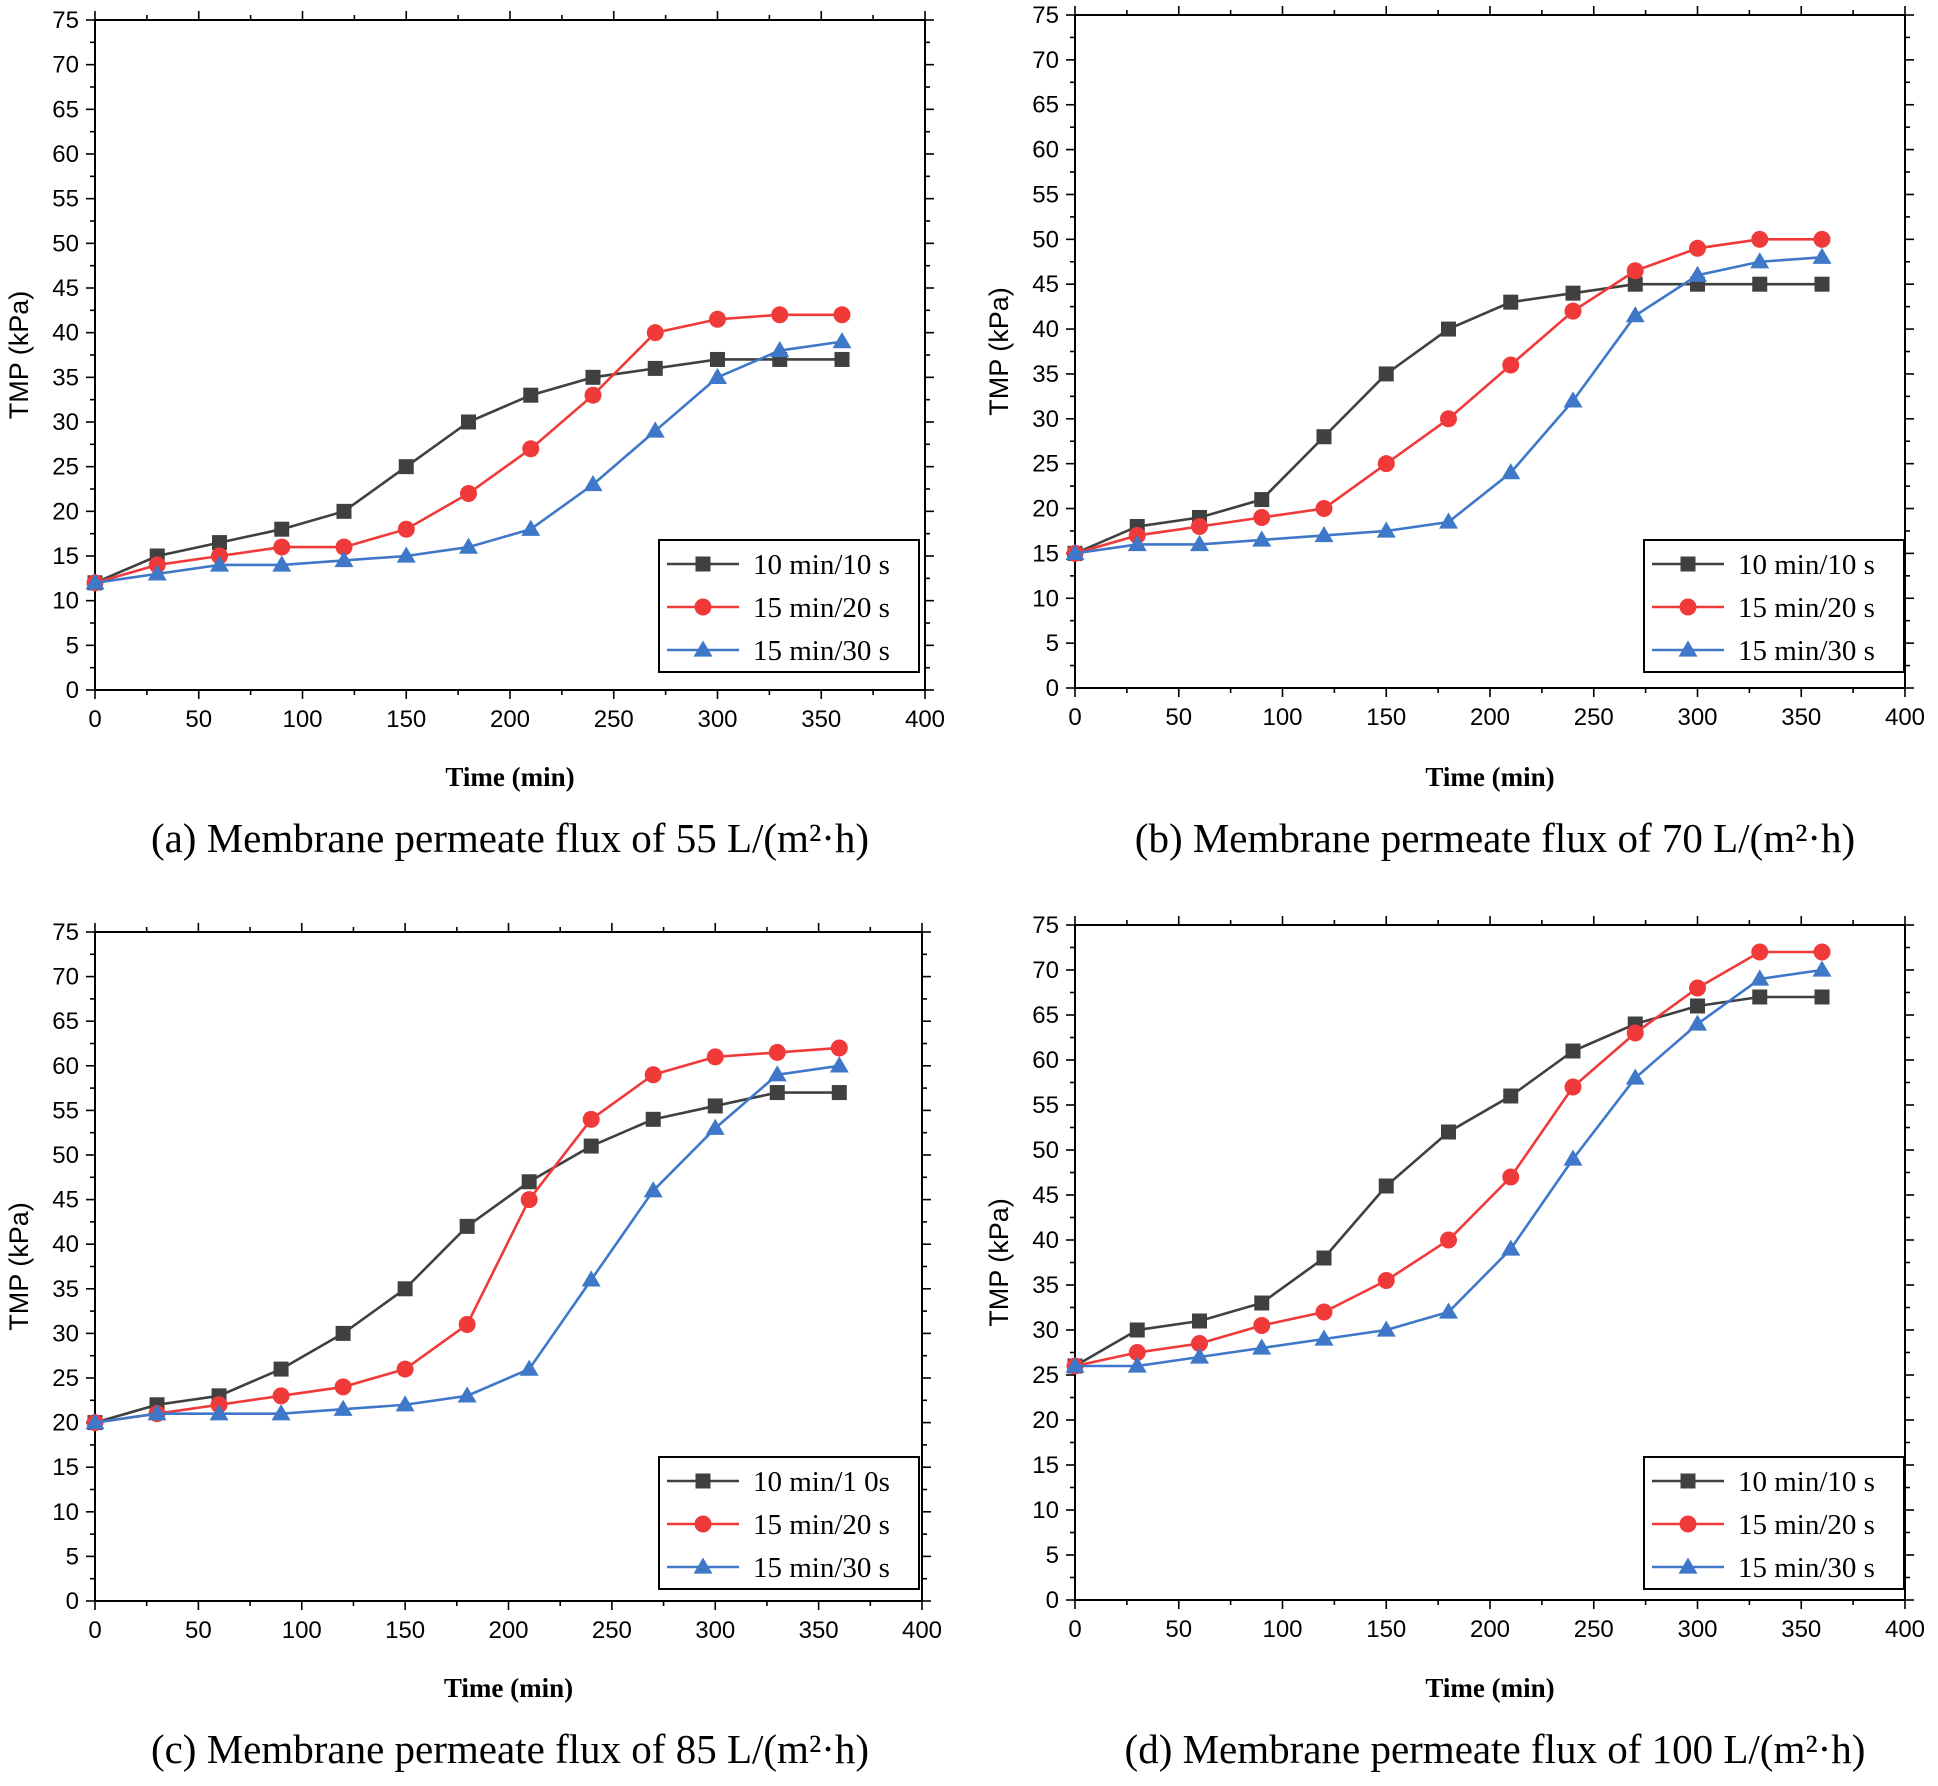 The height and width of the screenshot is (1786, 1938). What do you see at coordinates (65, 20) in the screenshot?
I see `y-tick-label: 75` at bounding box center [65, 20].